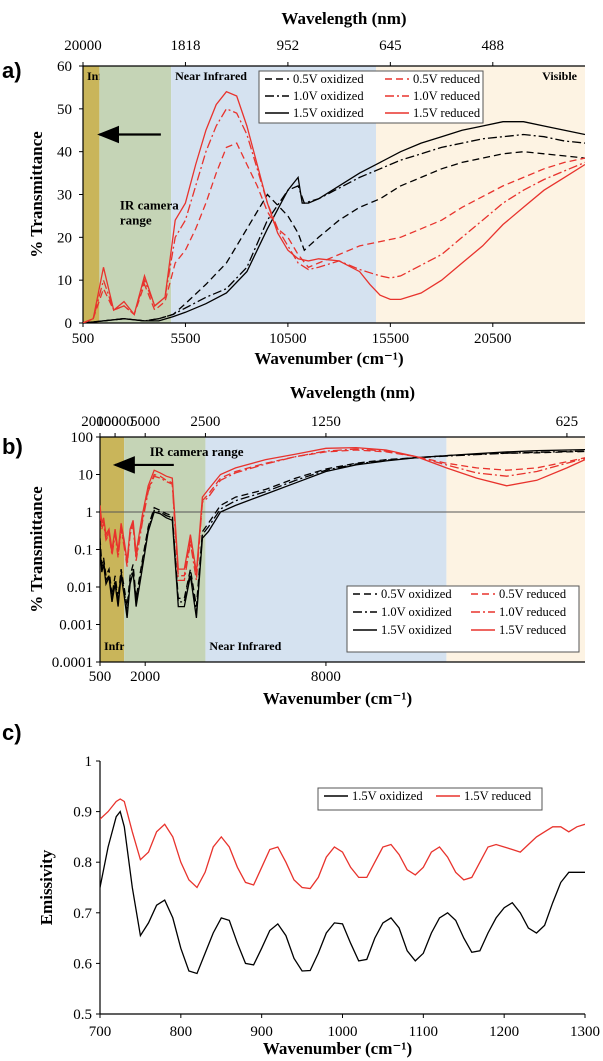 Image resolution: width=603 pixels, height=1061 pixels. I want to click on top-tick-label: 645, so click(390, 46).